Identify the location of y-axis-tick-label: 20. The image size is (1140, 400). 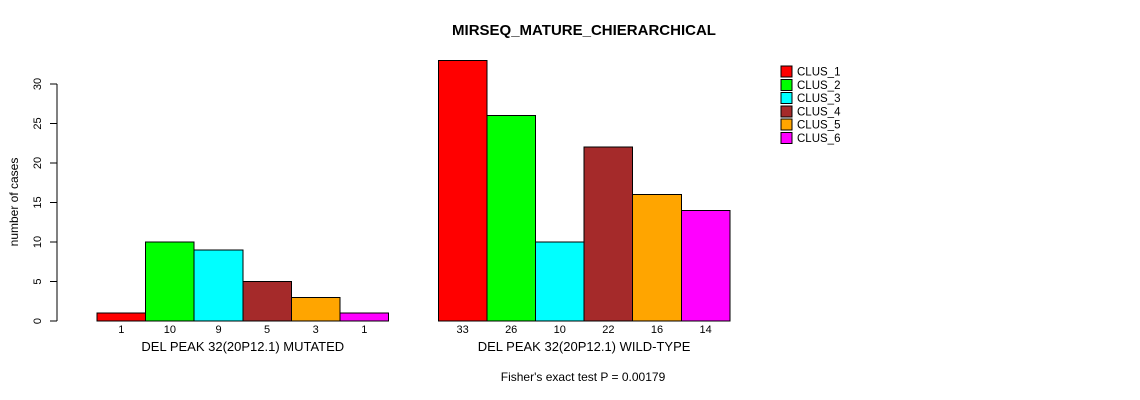
(38, 163).